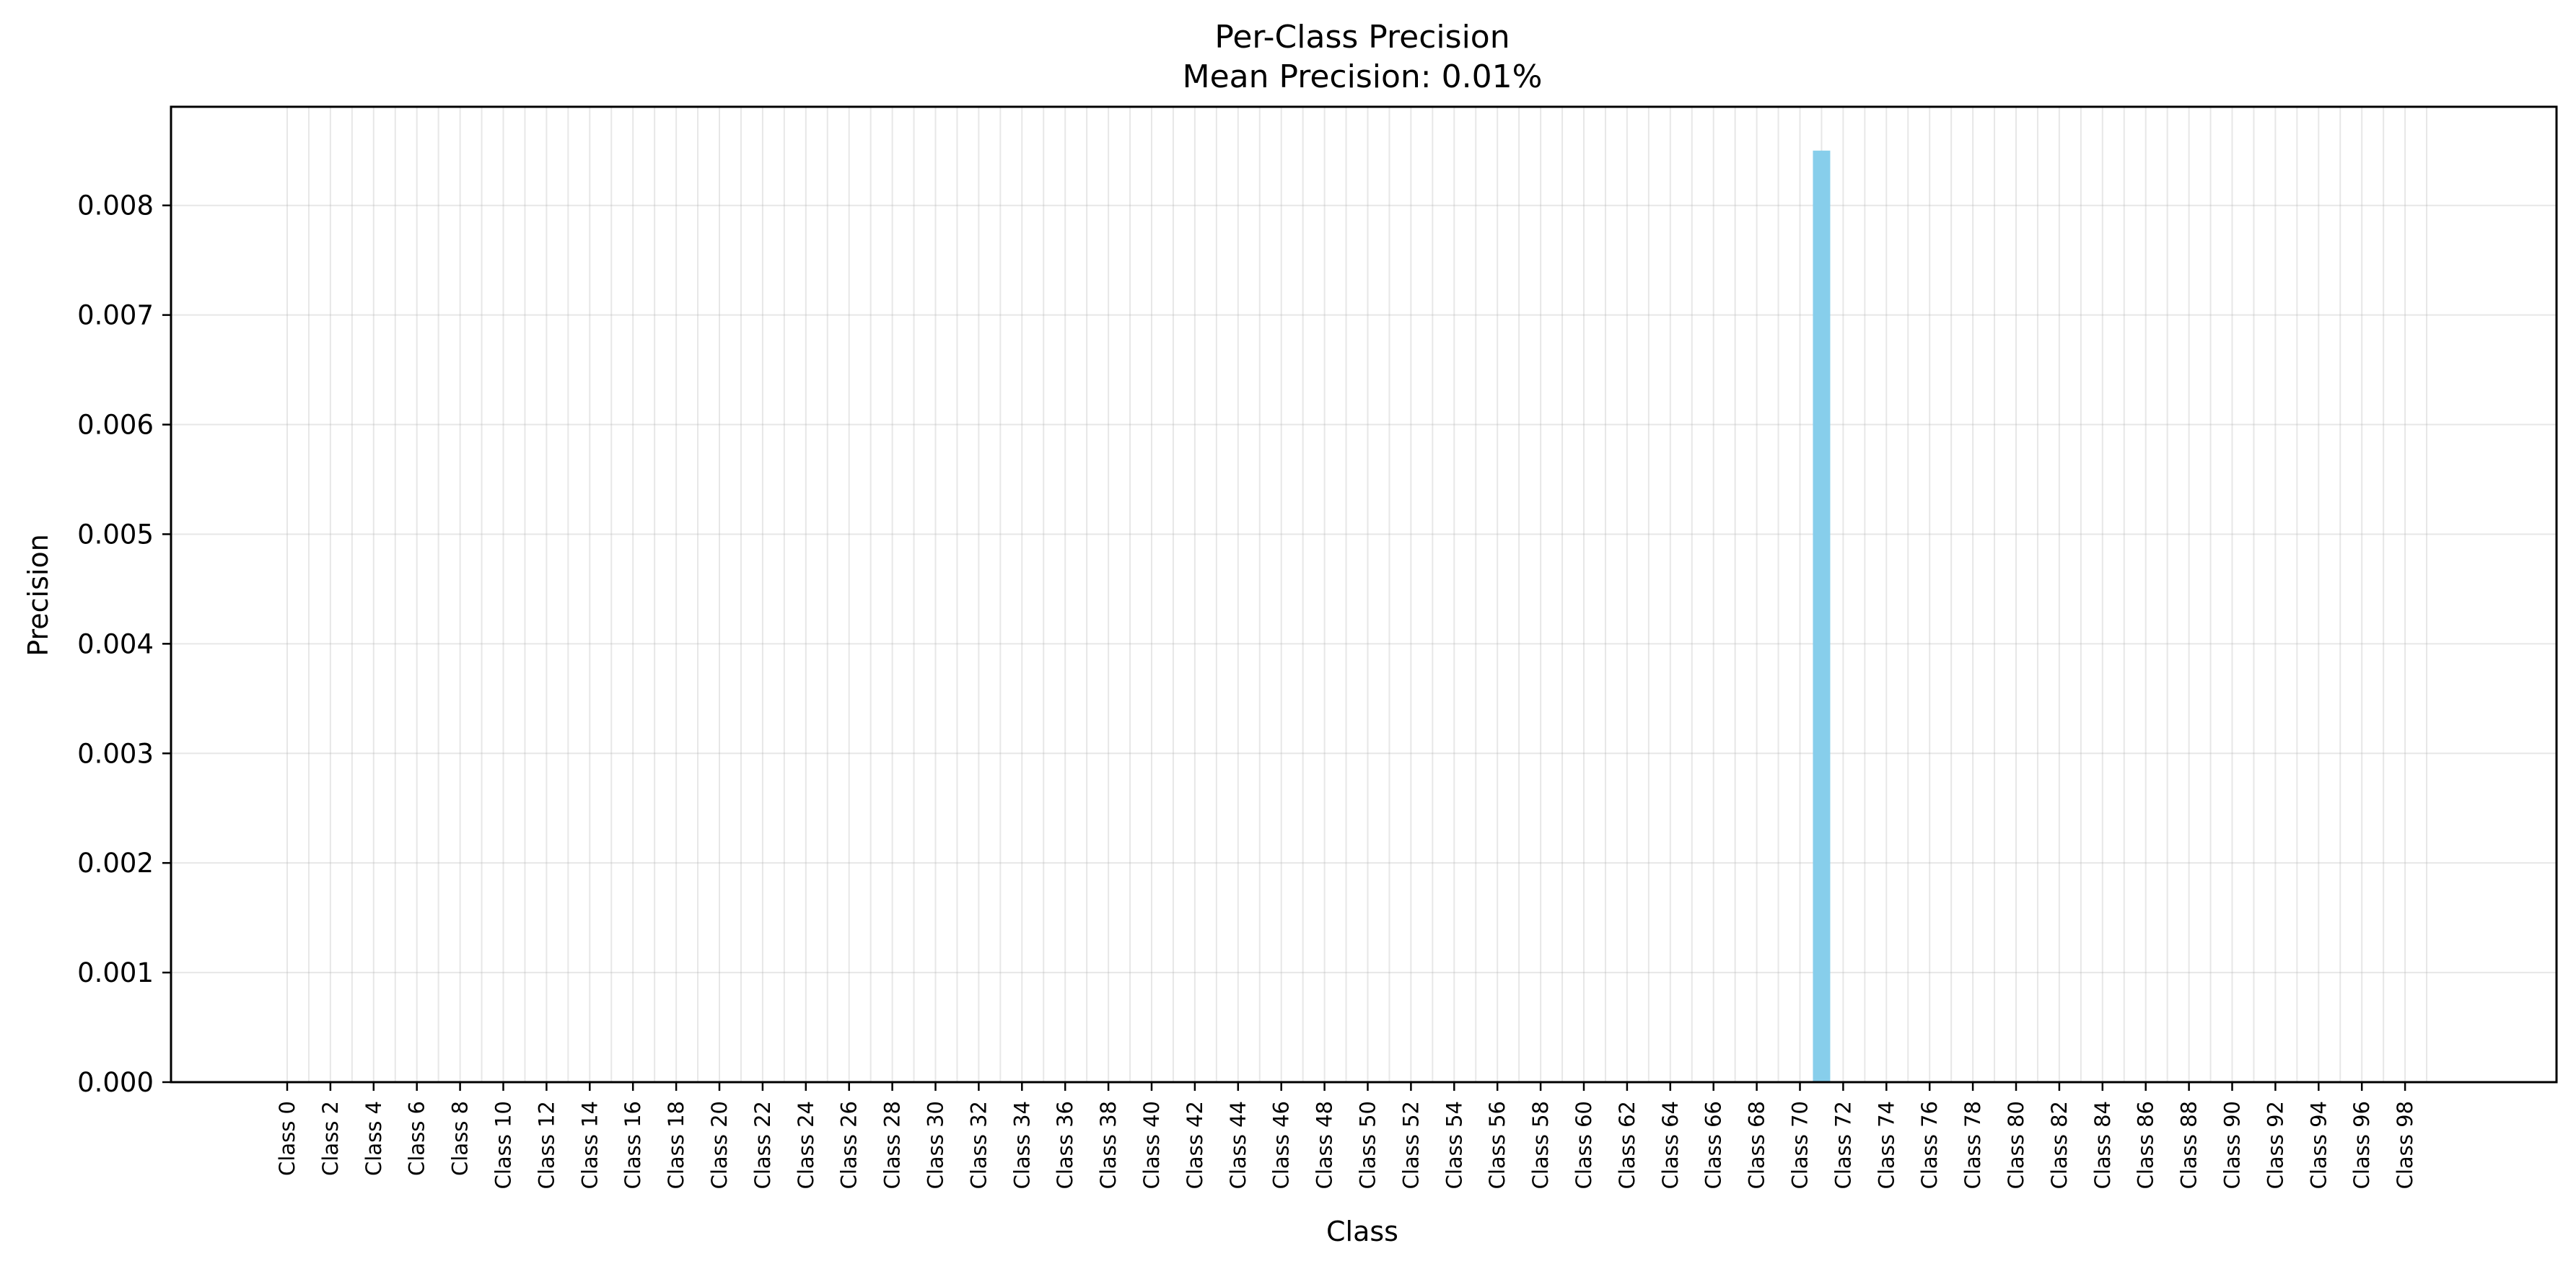 The image size is (2576, 1269). I want to click on x-tick-label: Class 10, so click(503, 1145).